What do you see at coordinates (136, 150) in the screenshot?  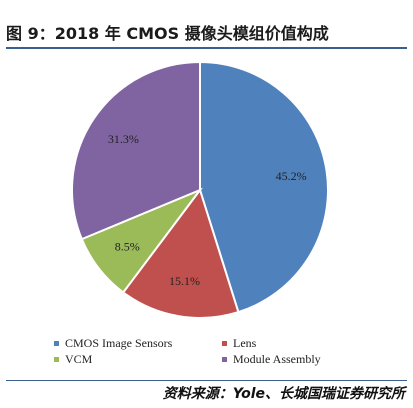 I see `pie-slice-module-assembly` at bounding box center [136, 150].